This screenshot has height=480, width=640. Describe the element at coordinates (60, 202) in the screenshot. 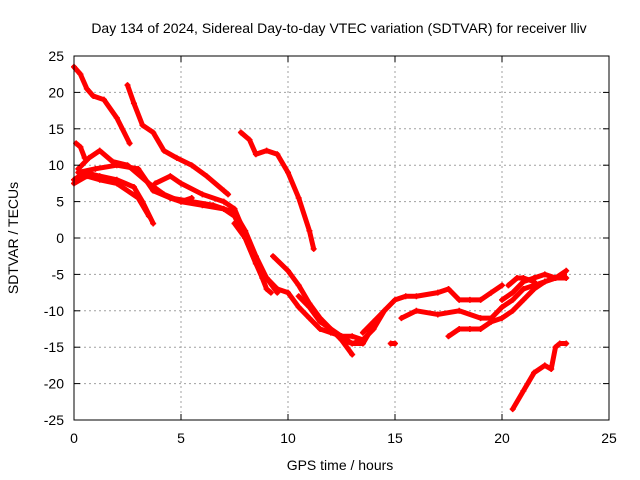

I see `y-tick-label: 5` at that location.